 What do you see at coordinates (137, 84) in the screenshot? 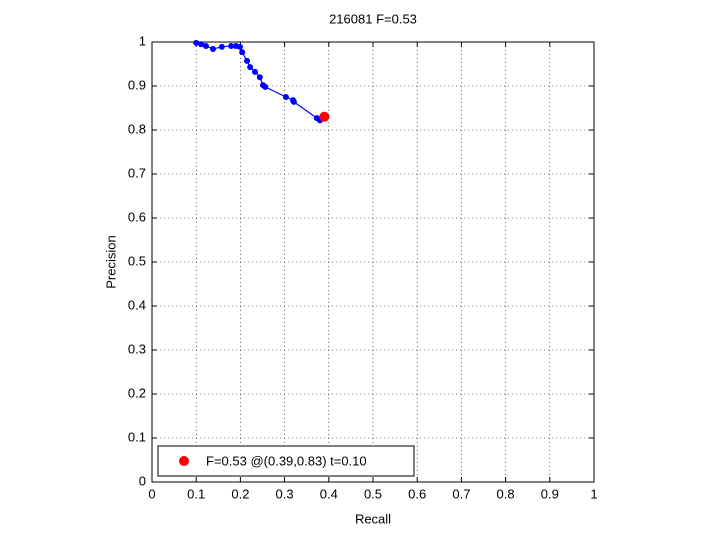
I see `y-tick-label: 0.9` at bounding box center [137, 84].